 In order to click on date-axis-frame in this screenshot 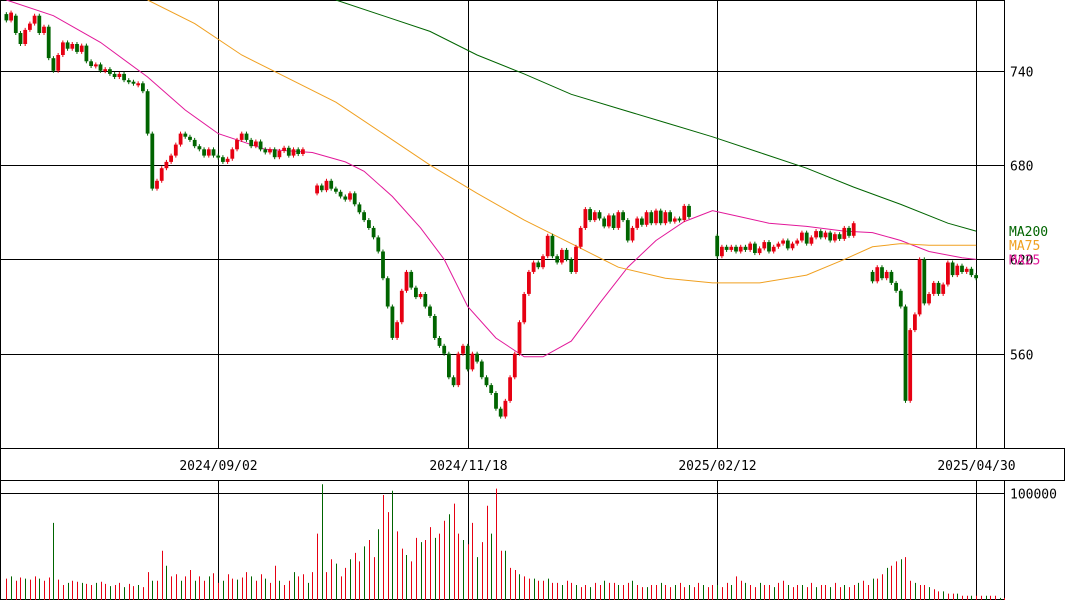, I will do `click(532, 464)`.